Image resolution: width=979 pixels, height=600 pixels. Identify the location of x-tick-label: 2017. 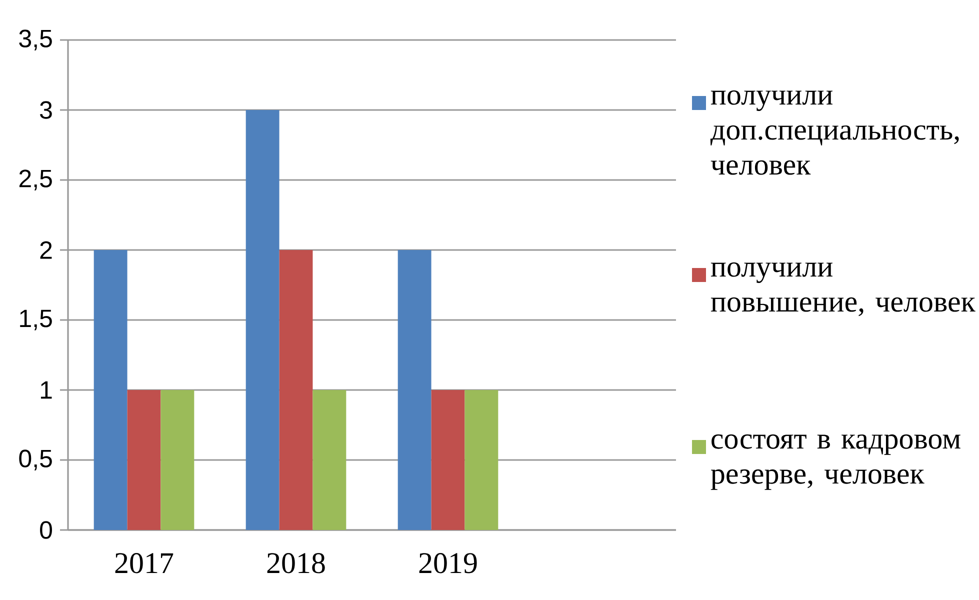
(144, 563).